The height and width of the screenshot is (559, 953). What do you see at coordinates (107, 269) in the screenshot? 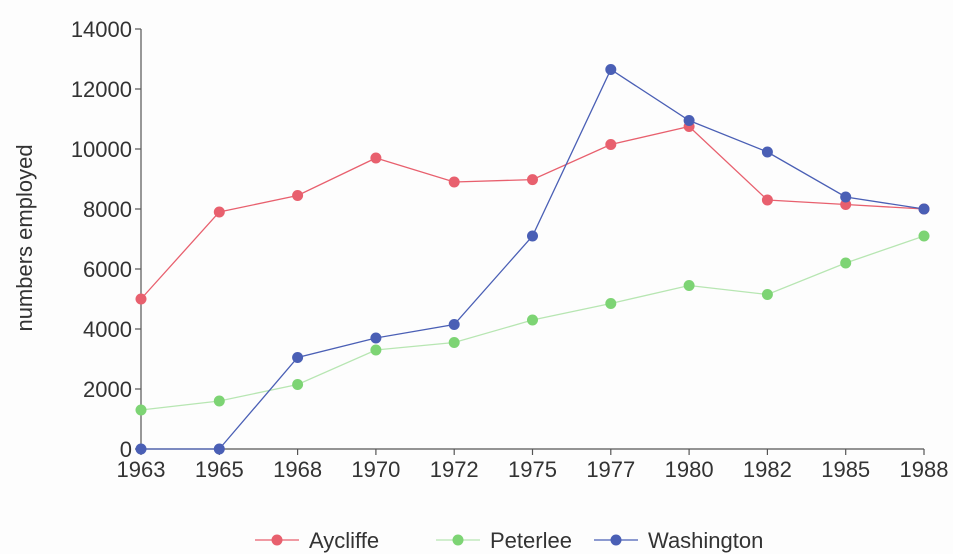
I see `y-tick-label: 6000` at bounding box center [107, 269].